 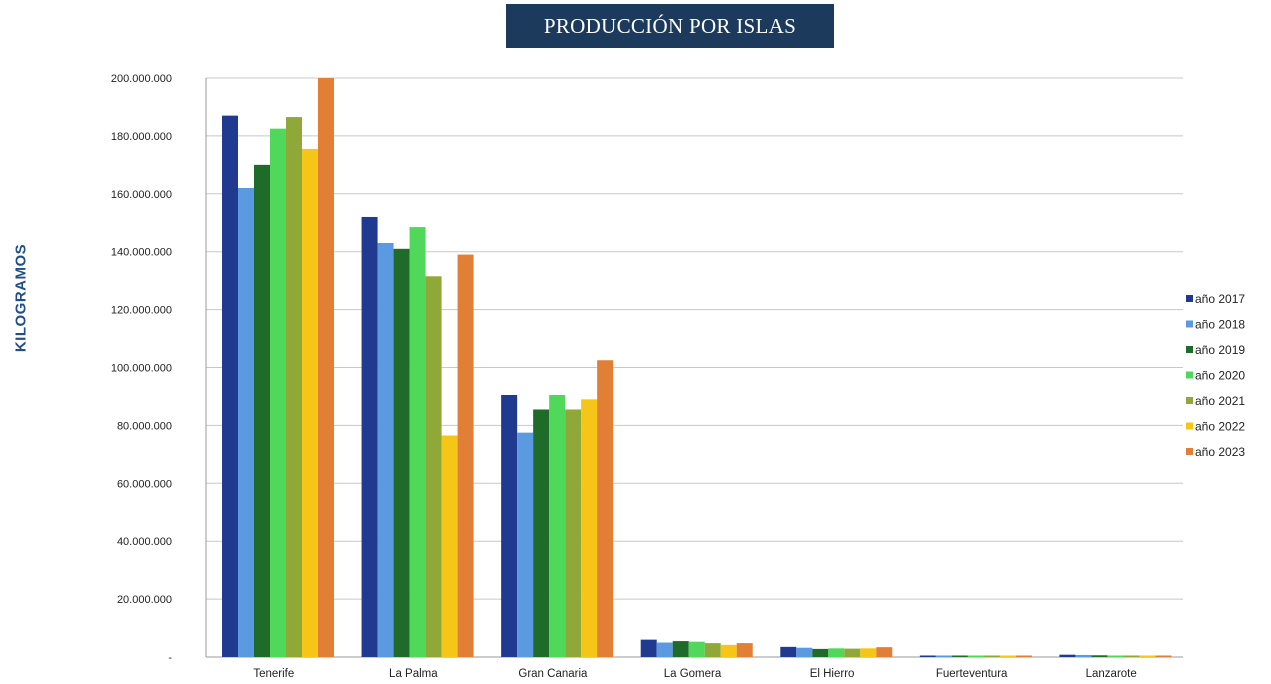 I want to click on x-tick-label: Lanzarote, so click(x=1111, y=674).